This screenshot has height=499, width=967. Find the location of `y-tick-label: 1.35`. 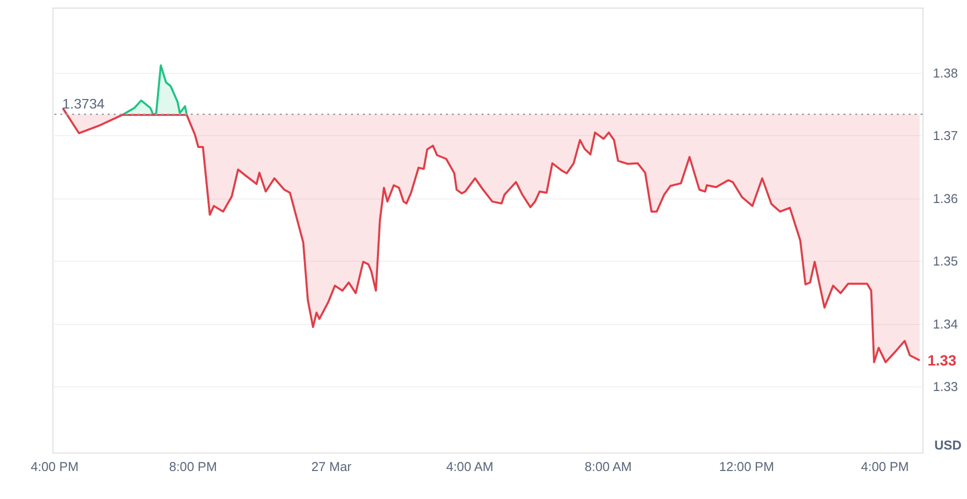

y-tick-label: 1.35 is located at coordinates (945, 261).